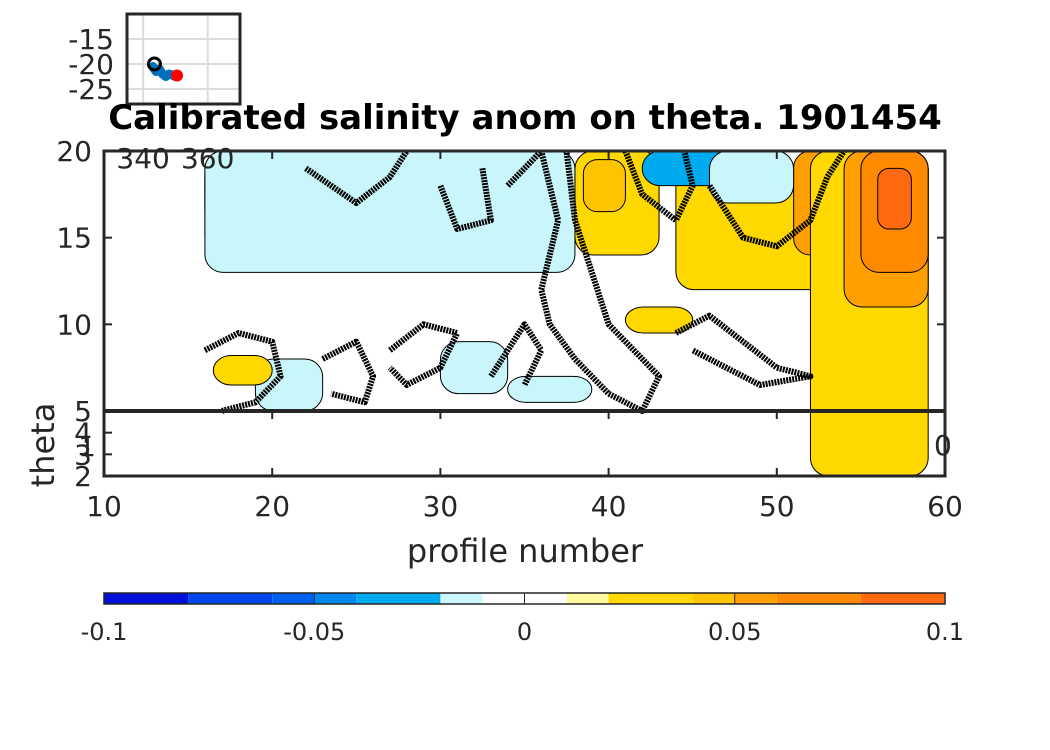  What do you see at coordinates (83, 454) in the screenshot?
I see `y-tick-label-lower-3: 3` at bounding box center [83, 454].